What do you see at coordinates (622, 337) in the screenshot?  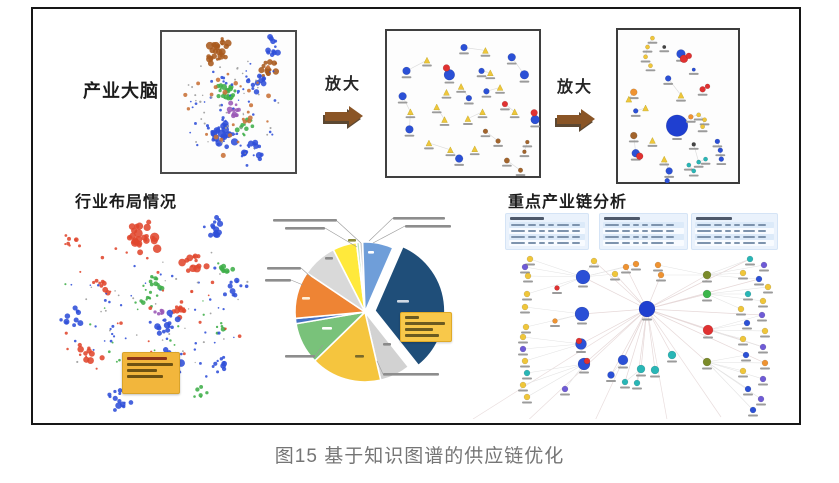 I see `supply-network-graph` at bounding box center [622, 337].